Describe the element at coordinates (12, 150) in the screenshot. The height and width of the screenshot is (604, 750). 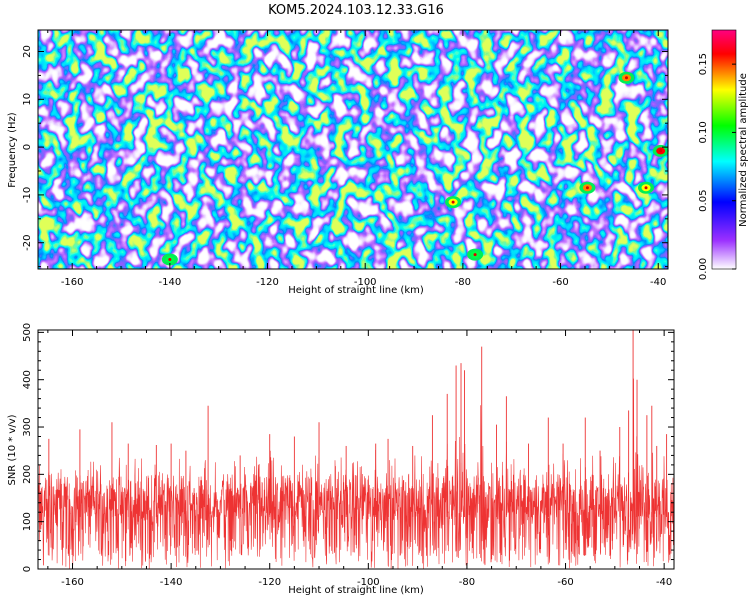
I see `heatmap-y-axis-label: Frequency (Hz)` at that location.